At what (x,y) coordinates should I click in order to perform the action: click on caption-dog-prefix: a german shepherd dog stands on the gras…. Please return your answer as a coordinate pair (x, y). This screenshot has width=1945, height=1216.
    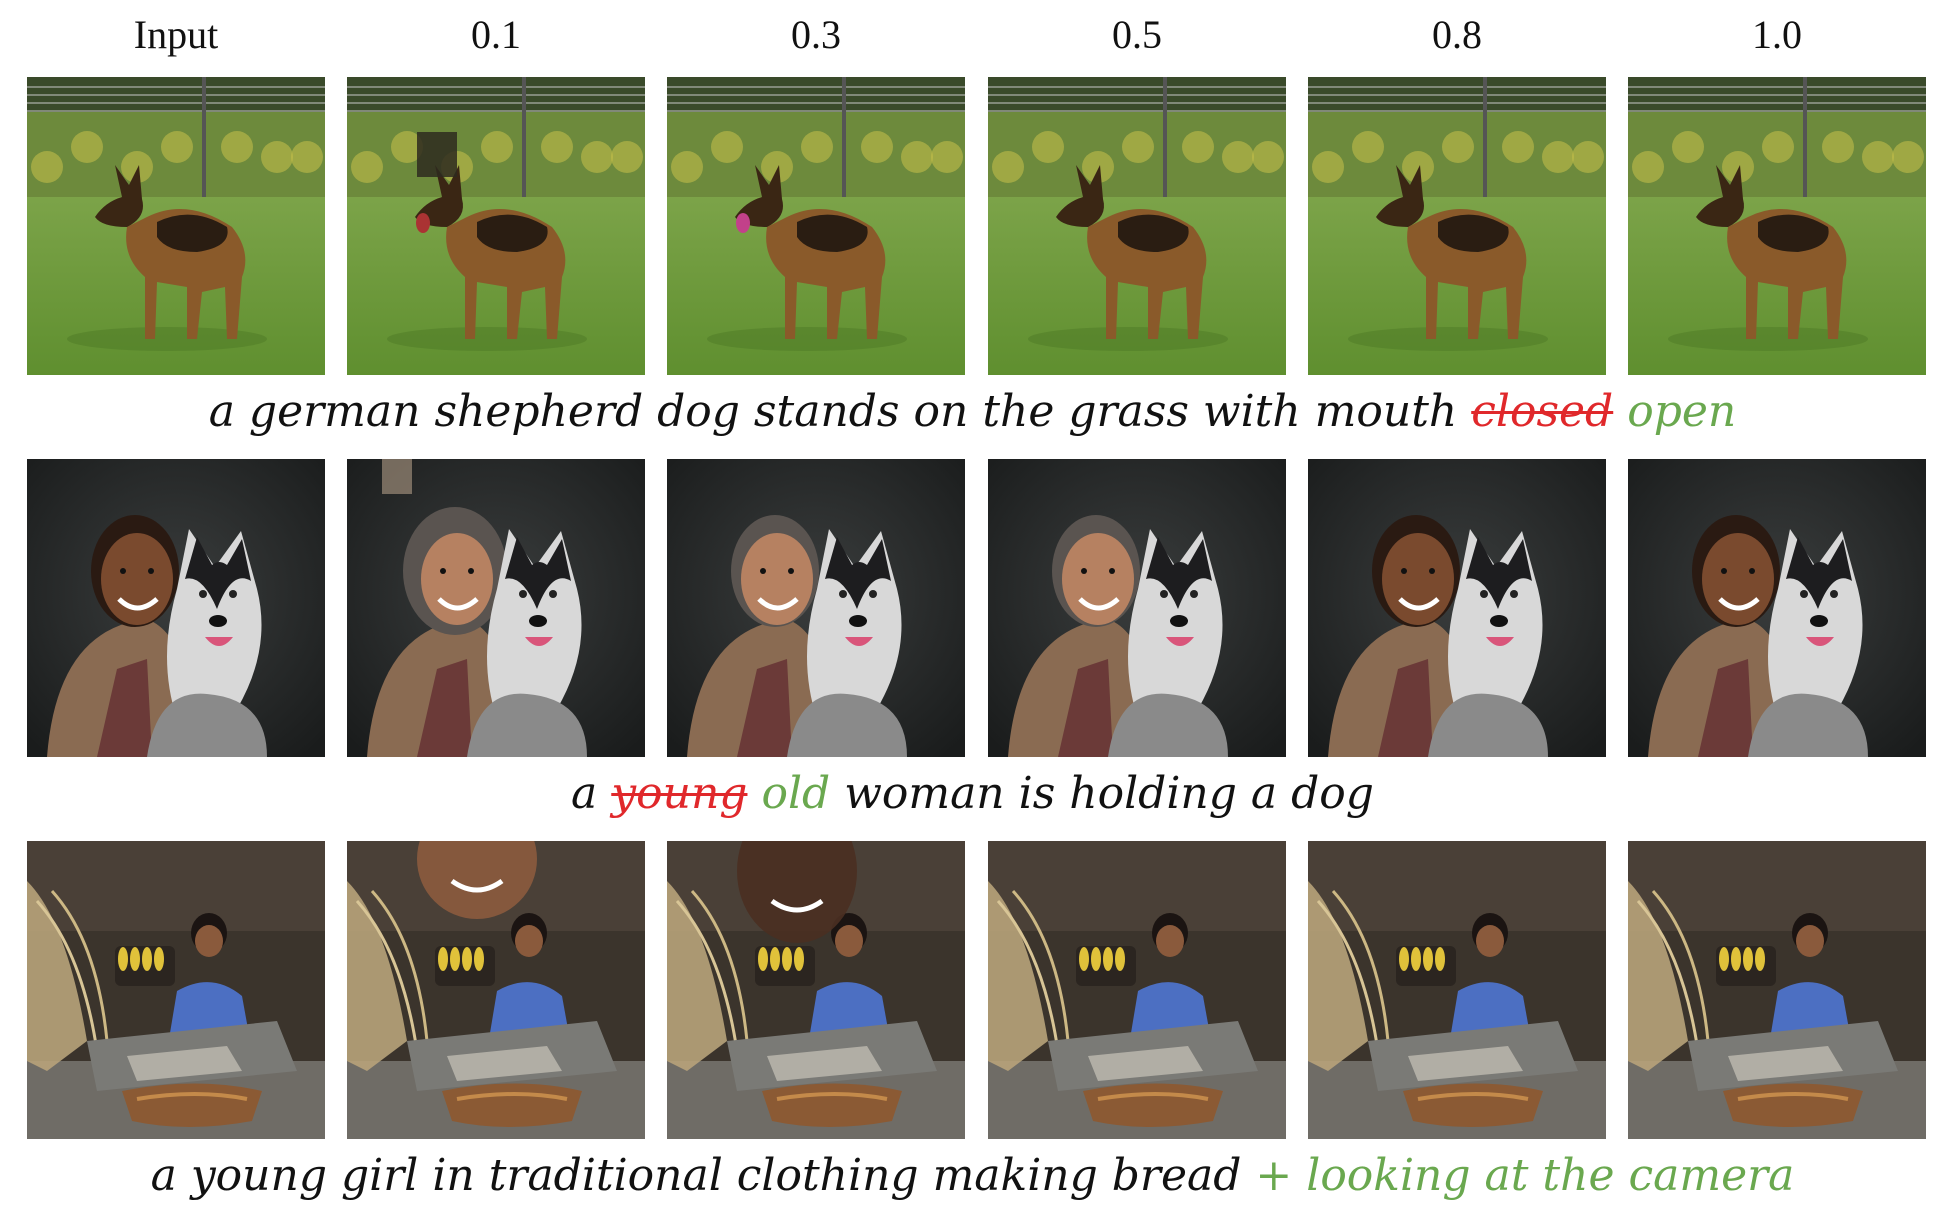
    Looking at the image, I should click on (840, 411).